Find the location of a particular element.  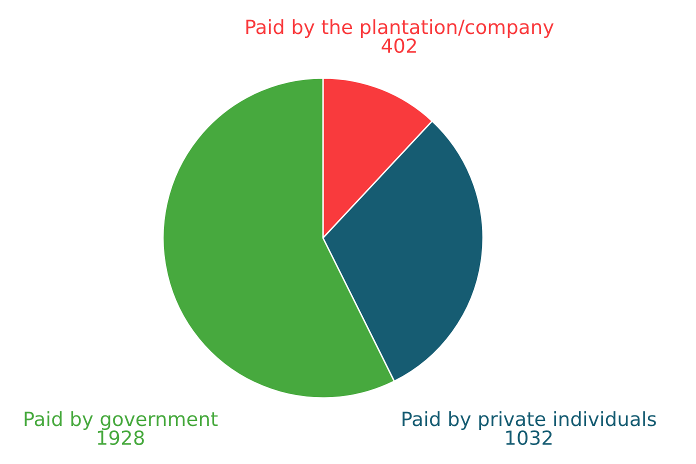

data-label: 1032 is located at coordinates (529, 438).